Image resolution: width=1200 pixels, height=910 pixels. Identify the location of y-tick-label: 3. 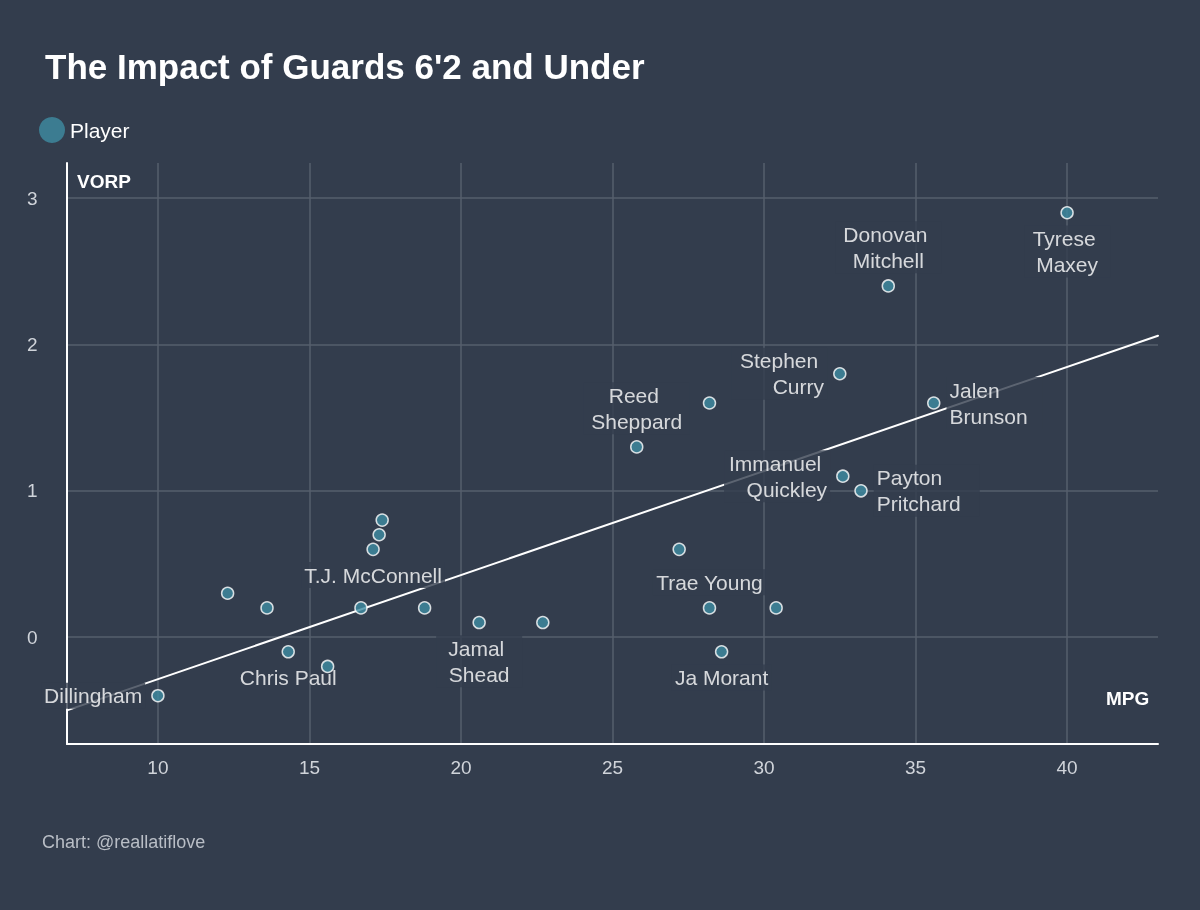
(32, 198).